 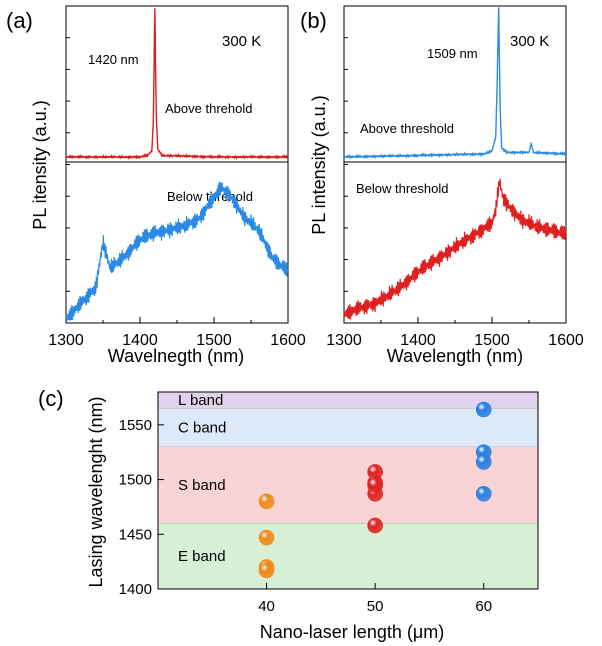 I want to click on panel-c-x-tick-label: 50, so click(x=375, y=606).